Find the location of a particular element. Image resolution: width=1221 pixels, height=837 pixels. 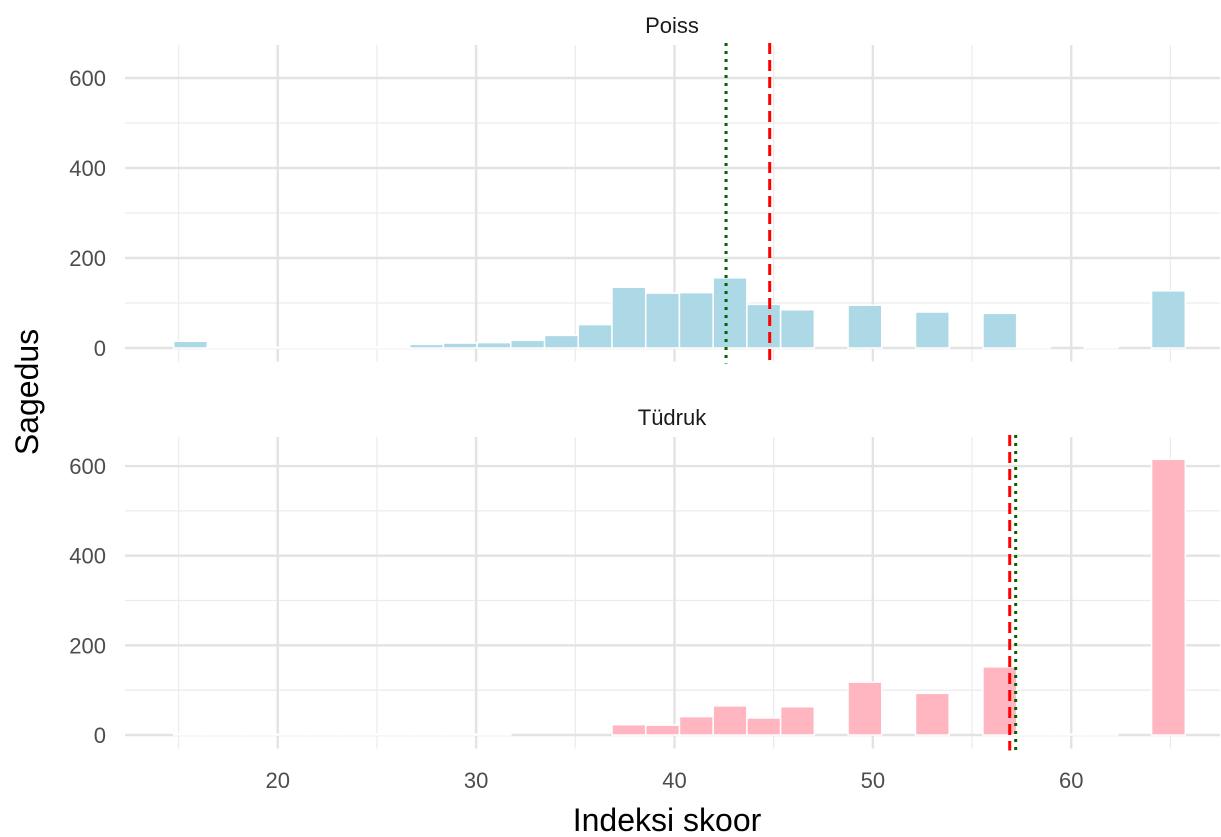

x-axis-title: Indeksi skoor is located at coordinates (667, 819).